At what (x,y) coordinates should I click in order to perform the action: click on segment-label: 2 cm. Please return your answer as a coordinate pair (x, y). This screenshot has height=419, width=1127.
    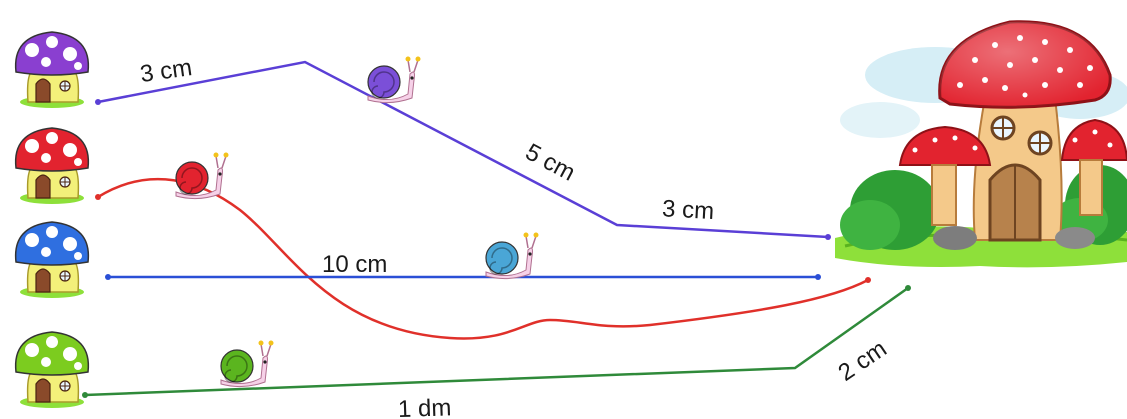
    Looking at the image, I should click on (862, 360).